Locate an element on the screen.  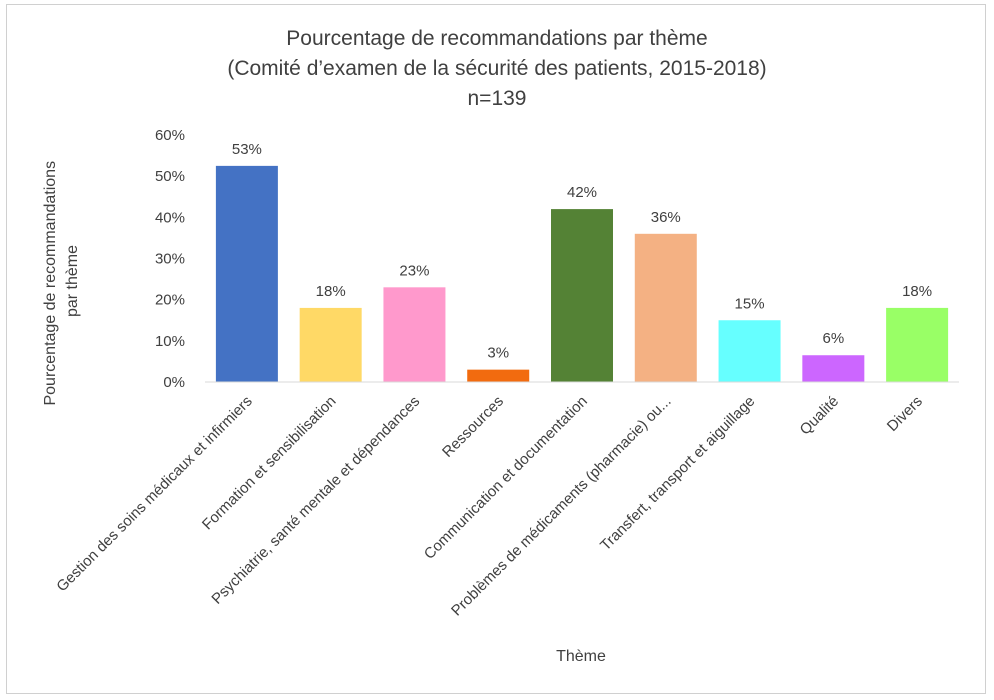
y-axis-label-line2: par thème is located at coordinates (72, 281).